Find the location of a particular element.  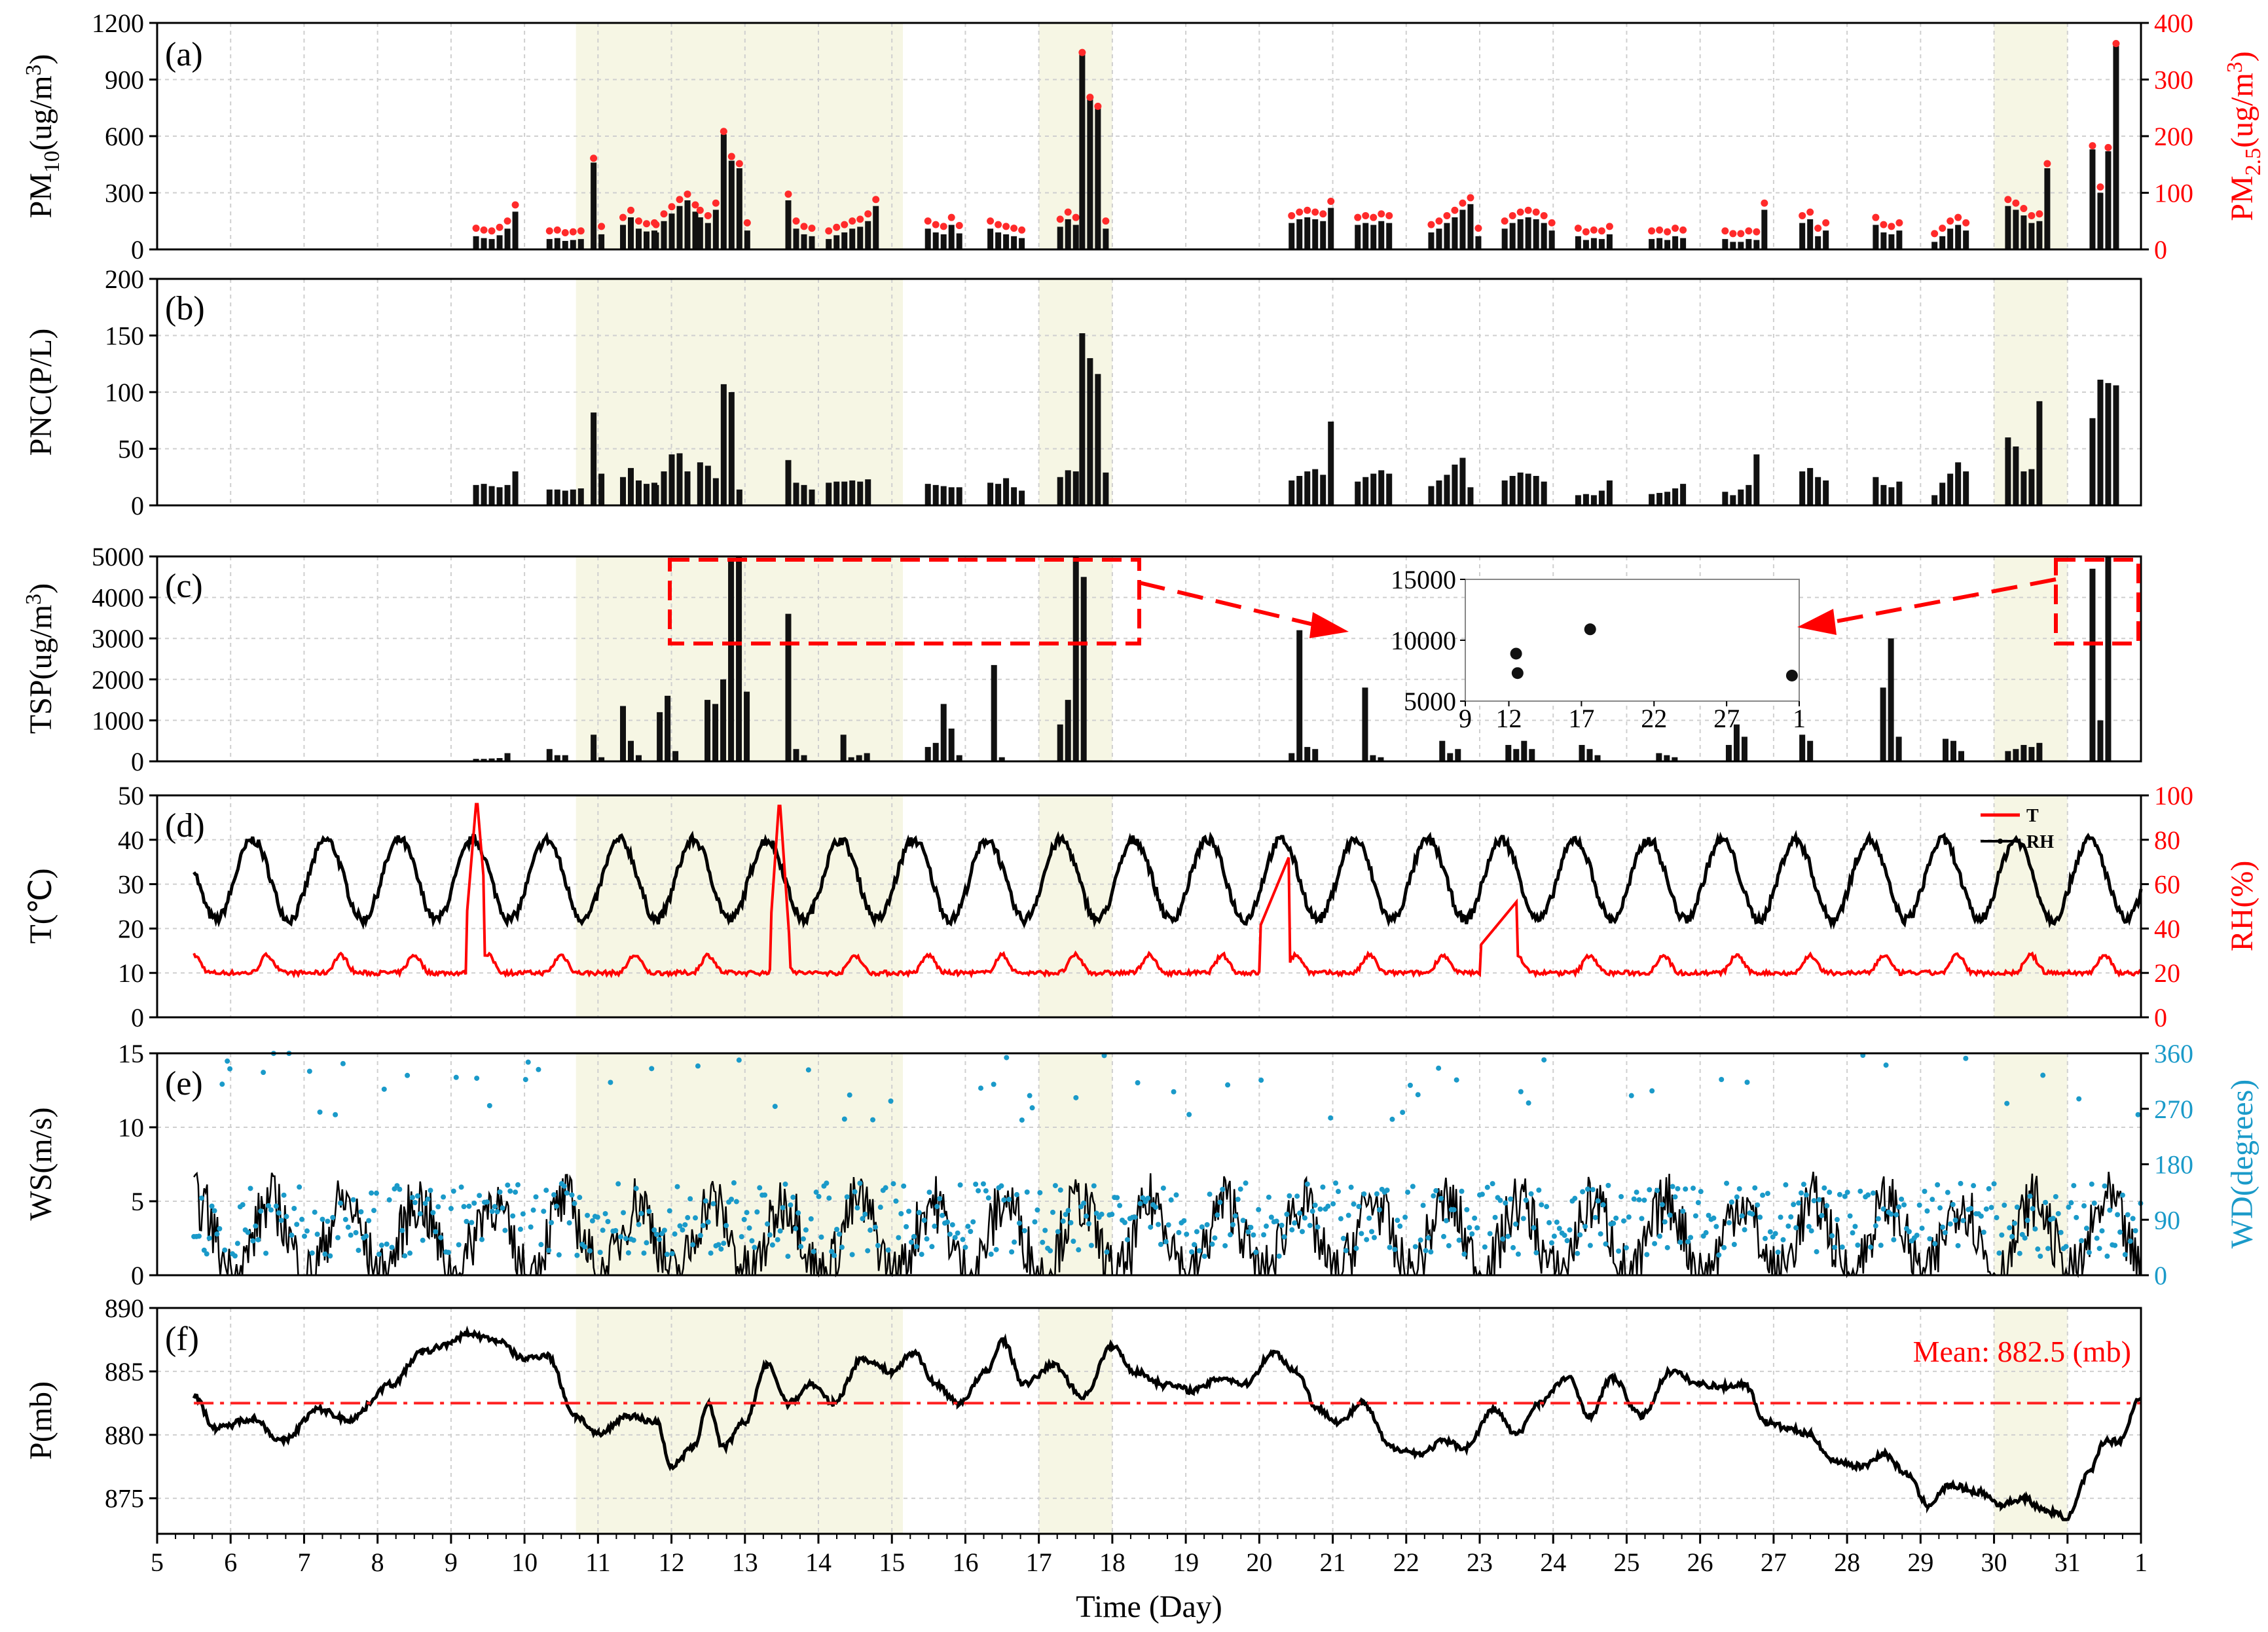

xtick-label: 26 is located at coordinates (1700, 1563).